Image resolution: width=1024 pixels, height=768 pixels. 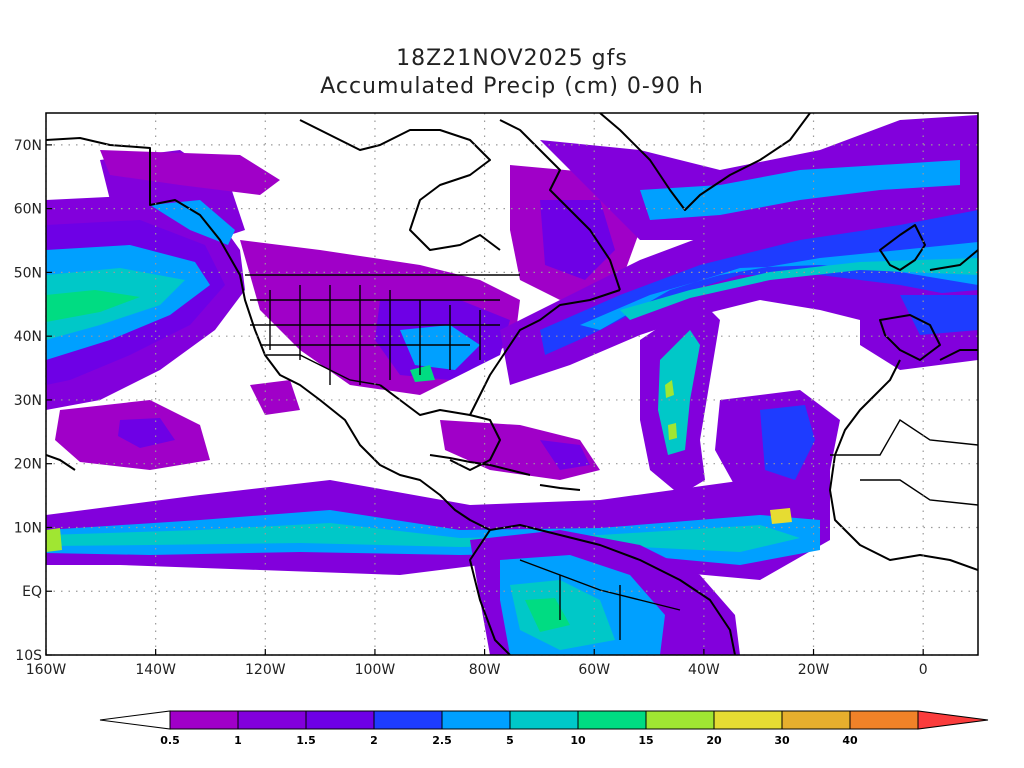 I want to click on lat-tick-label: 10S, so click(x=28, y=656).